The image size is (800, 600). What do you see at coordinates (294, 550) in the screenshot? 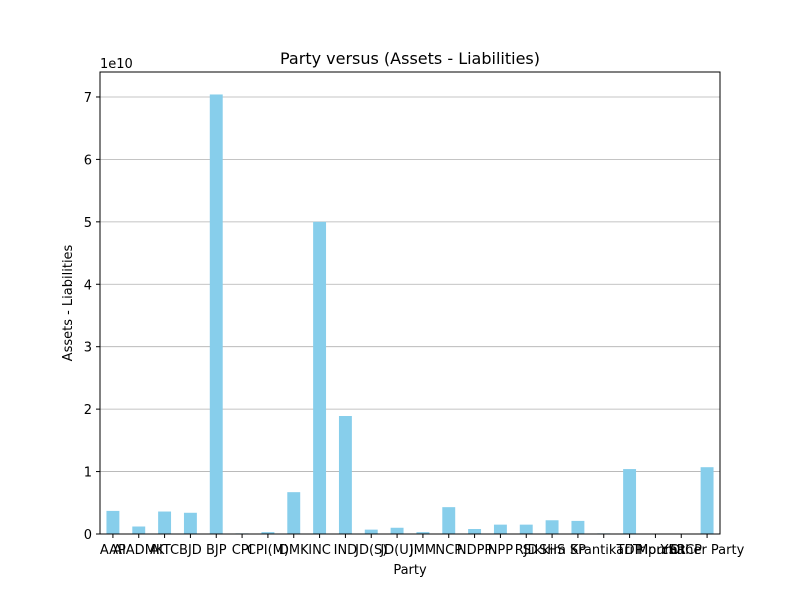
I see `x-tick-label: DMK` at bounding box center [294, 550].